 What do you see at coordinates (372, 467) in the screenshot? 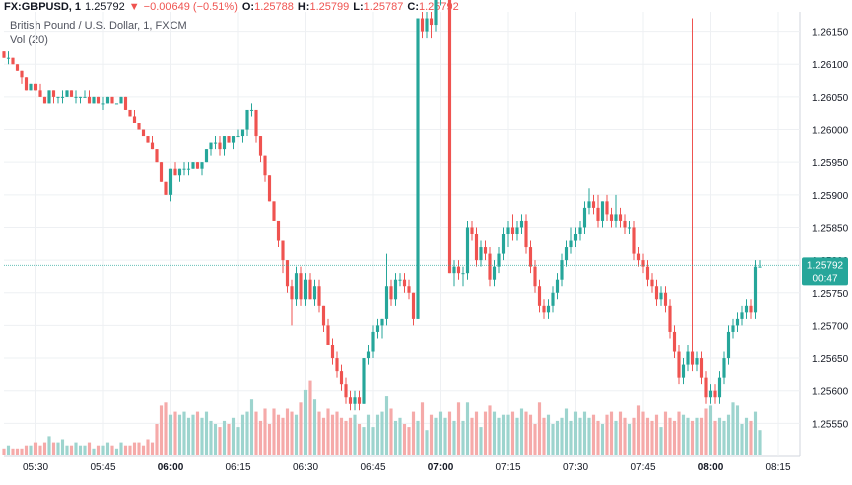
I see `x-tick-label: 06:45` at bounding box center [372, 467].